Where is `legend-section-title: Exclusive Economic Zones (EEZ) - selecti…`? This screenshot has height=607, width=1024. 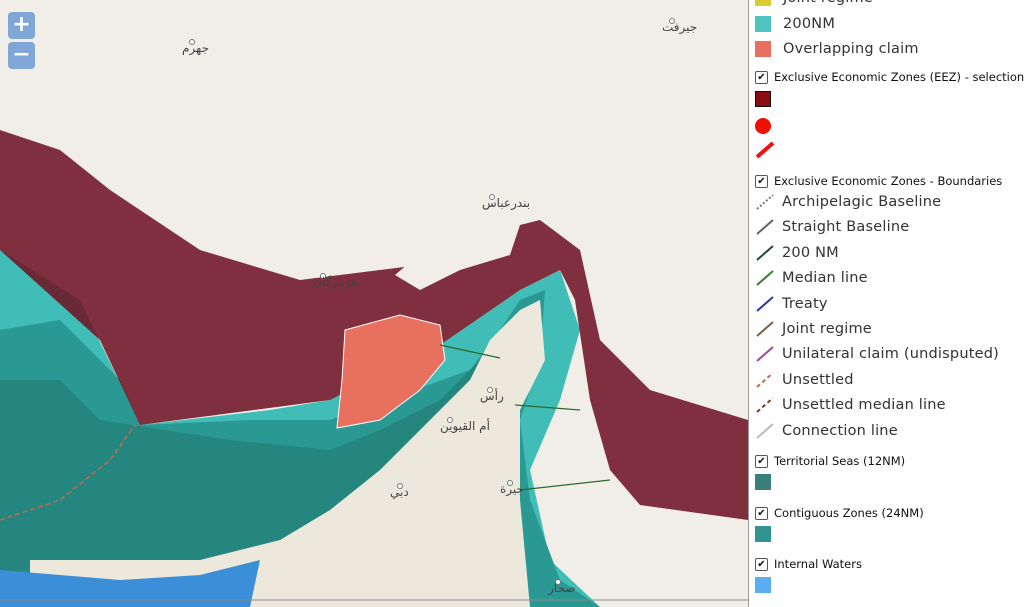
legend-section-title: Exclusive Economic Zones (EEZ) - selecti… is located at coordinates (899, 77).